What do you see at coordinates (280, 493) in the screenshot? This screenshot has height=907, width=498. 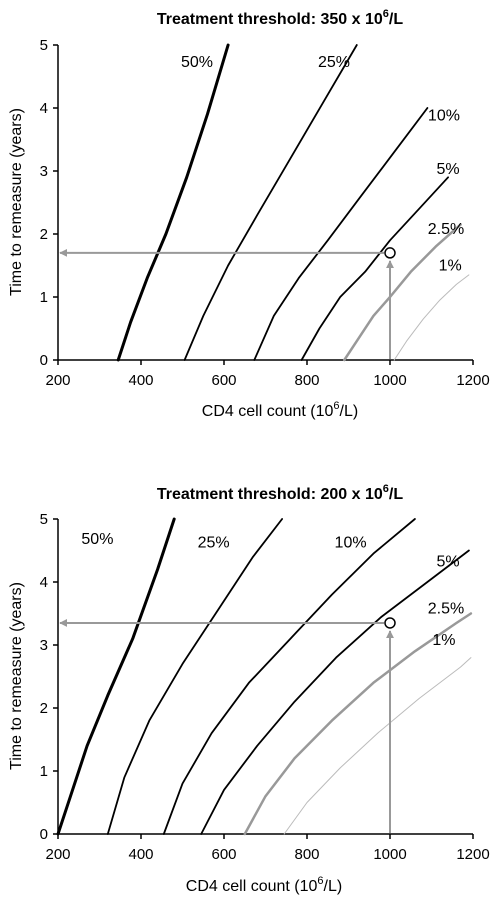 I see `chart-title: Treatment threshold: 200 x 106/L` at bounding box center [280, 493].